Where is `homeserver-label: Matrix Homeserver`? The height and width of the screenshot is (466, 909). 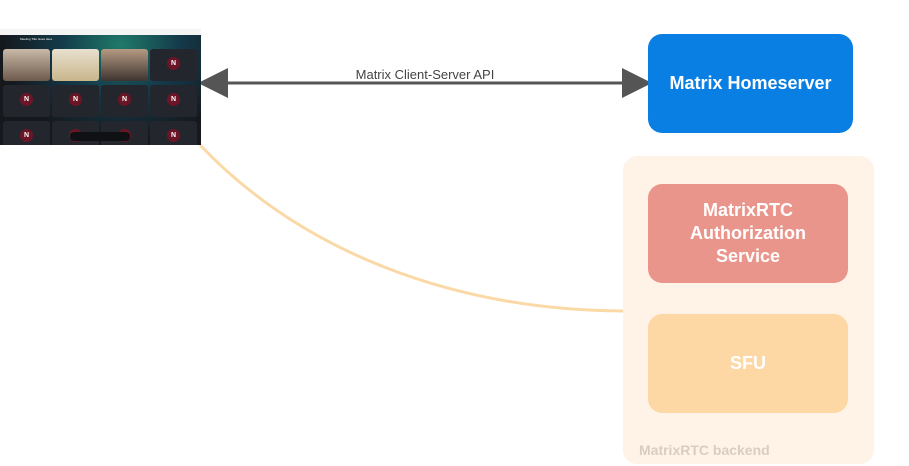
homeserver-label: Matrix Homeserver is located at coordinates (750, 83).